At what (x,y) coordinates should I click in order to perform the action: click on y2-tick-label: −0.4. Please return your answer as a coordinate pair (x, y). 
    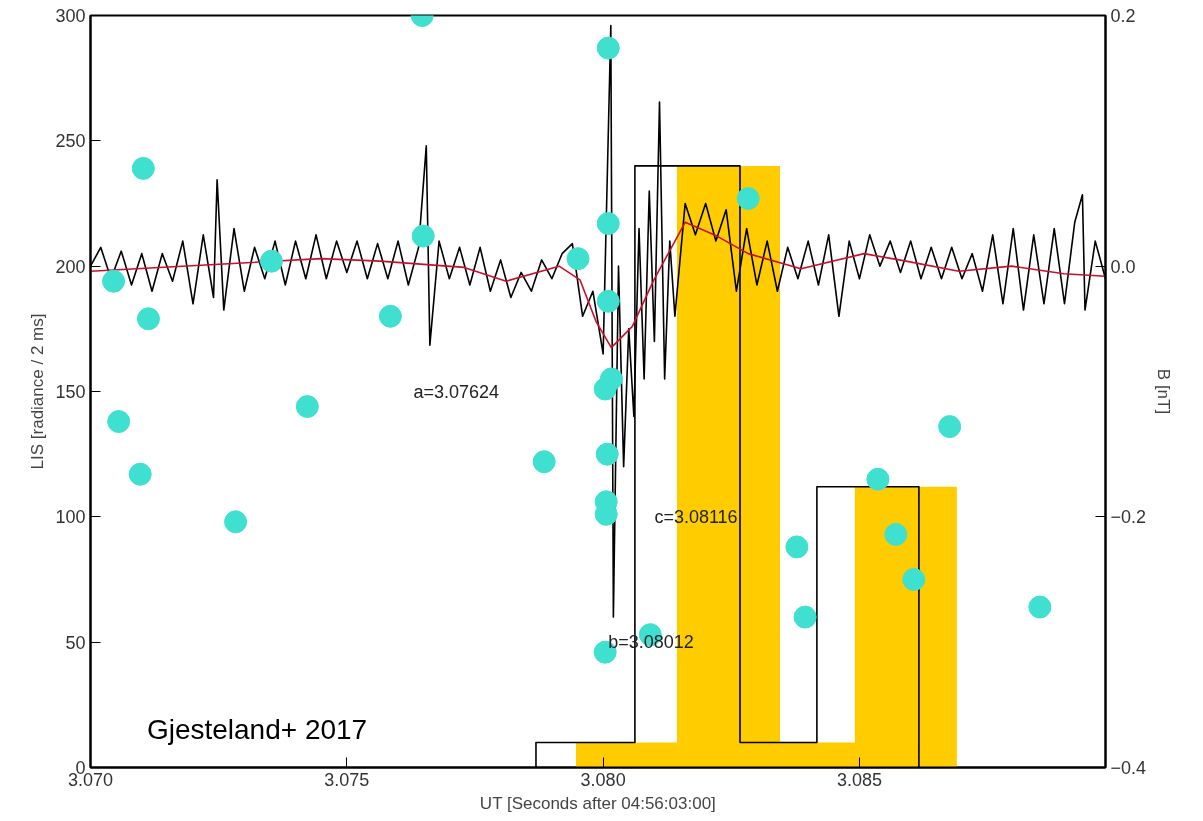
    Looking at the image, I should click on (1128, 768).